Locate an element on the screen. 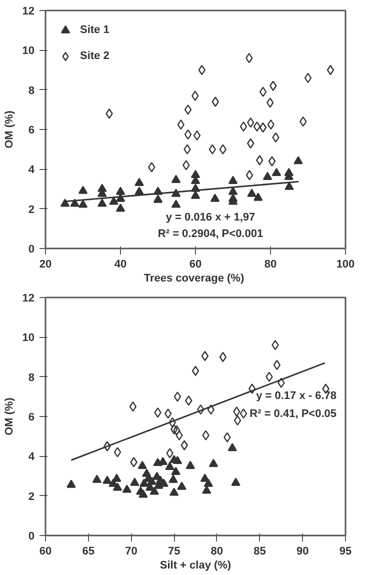 The width and height of the screenshot is (375, 575). x-tick-label: 95 is located at coordinates (345, 552).